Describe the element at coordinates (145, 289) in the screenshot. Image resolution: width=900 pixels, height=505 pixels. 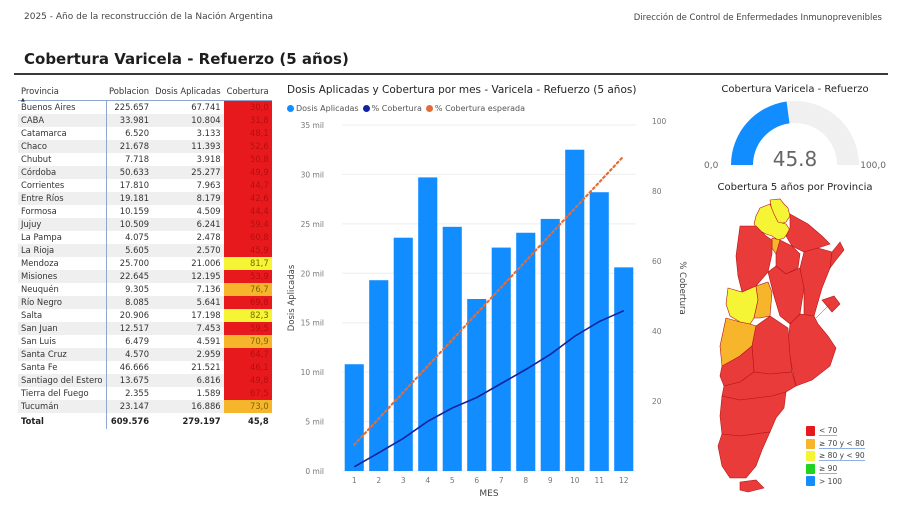
I see `table-row: Neuquén 9.305 7.136 76,7` at that location.